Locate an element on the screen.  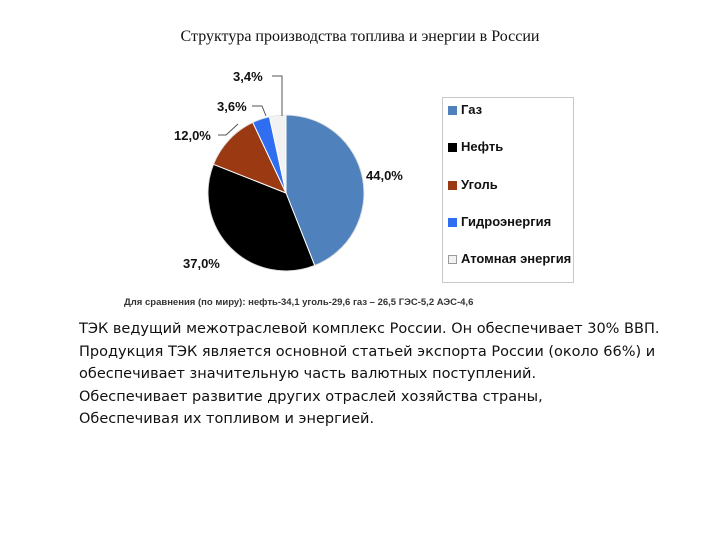
legend-label-hydro: Гидроэнергия is located at coordinates (506, 221).